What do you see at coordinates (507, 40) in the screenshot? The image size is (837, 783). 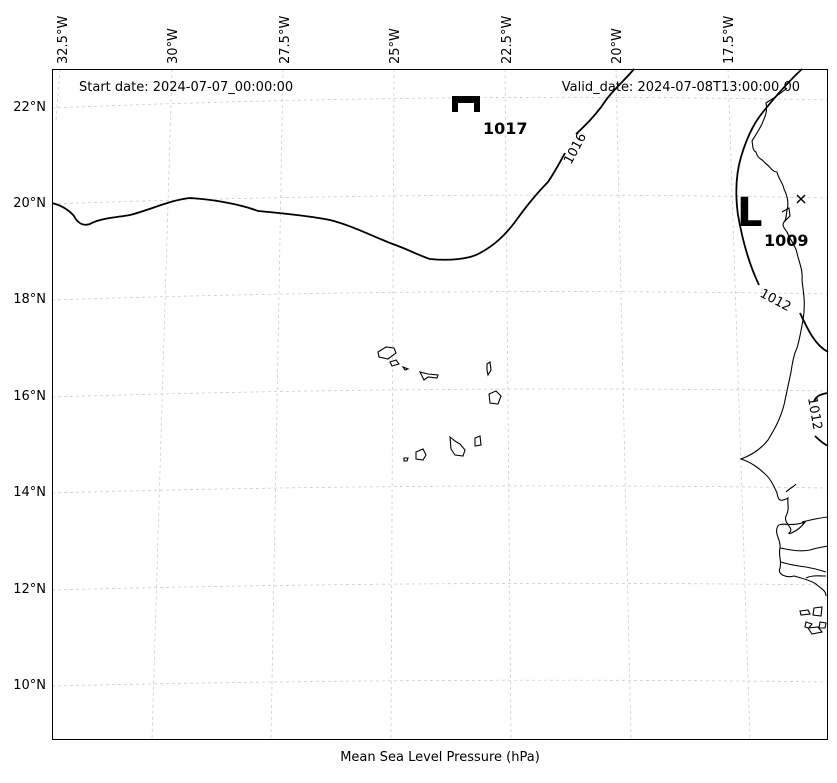 I see `lon-label-22_5w: 22.5°W` at bounding box center [507, 40].